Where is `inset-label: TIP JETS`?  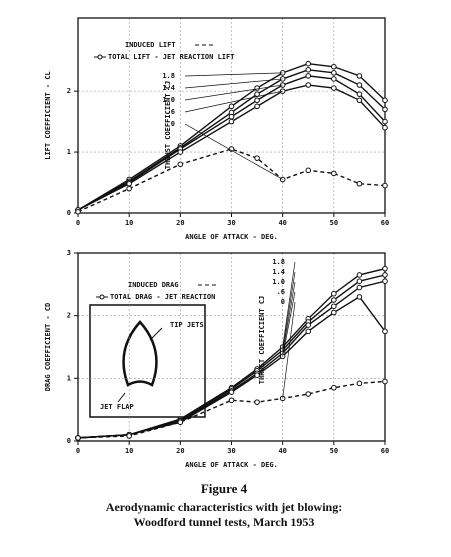
inset-label: TIP JETS is located at coordinates (187, 325).